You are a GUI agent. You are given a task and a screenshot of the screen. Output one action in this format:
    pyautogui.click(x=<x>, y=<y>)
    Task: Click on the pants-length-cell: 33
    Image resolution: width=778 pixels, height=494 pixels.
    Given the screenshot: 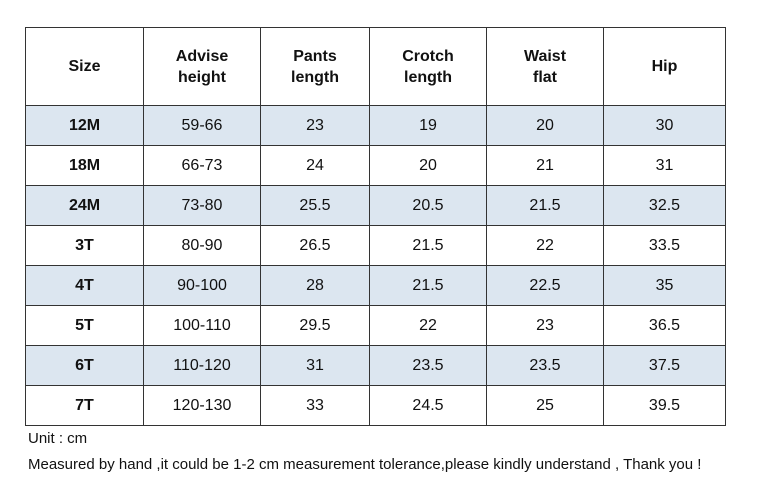 What is the action you would take?
    pyautogui.click(x=315, y=405)
    